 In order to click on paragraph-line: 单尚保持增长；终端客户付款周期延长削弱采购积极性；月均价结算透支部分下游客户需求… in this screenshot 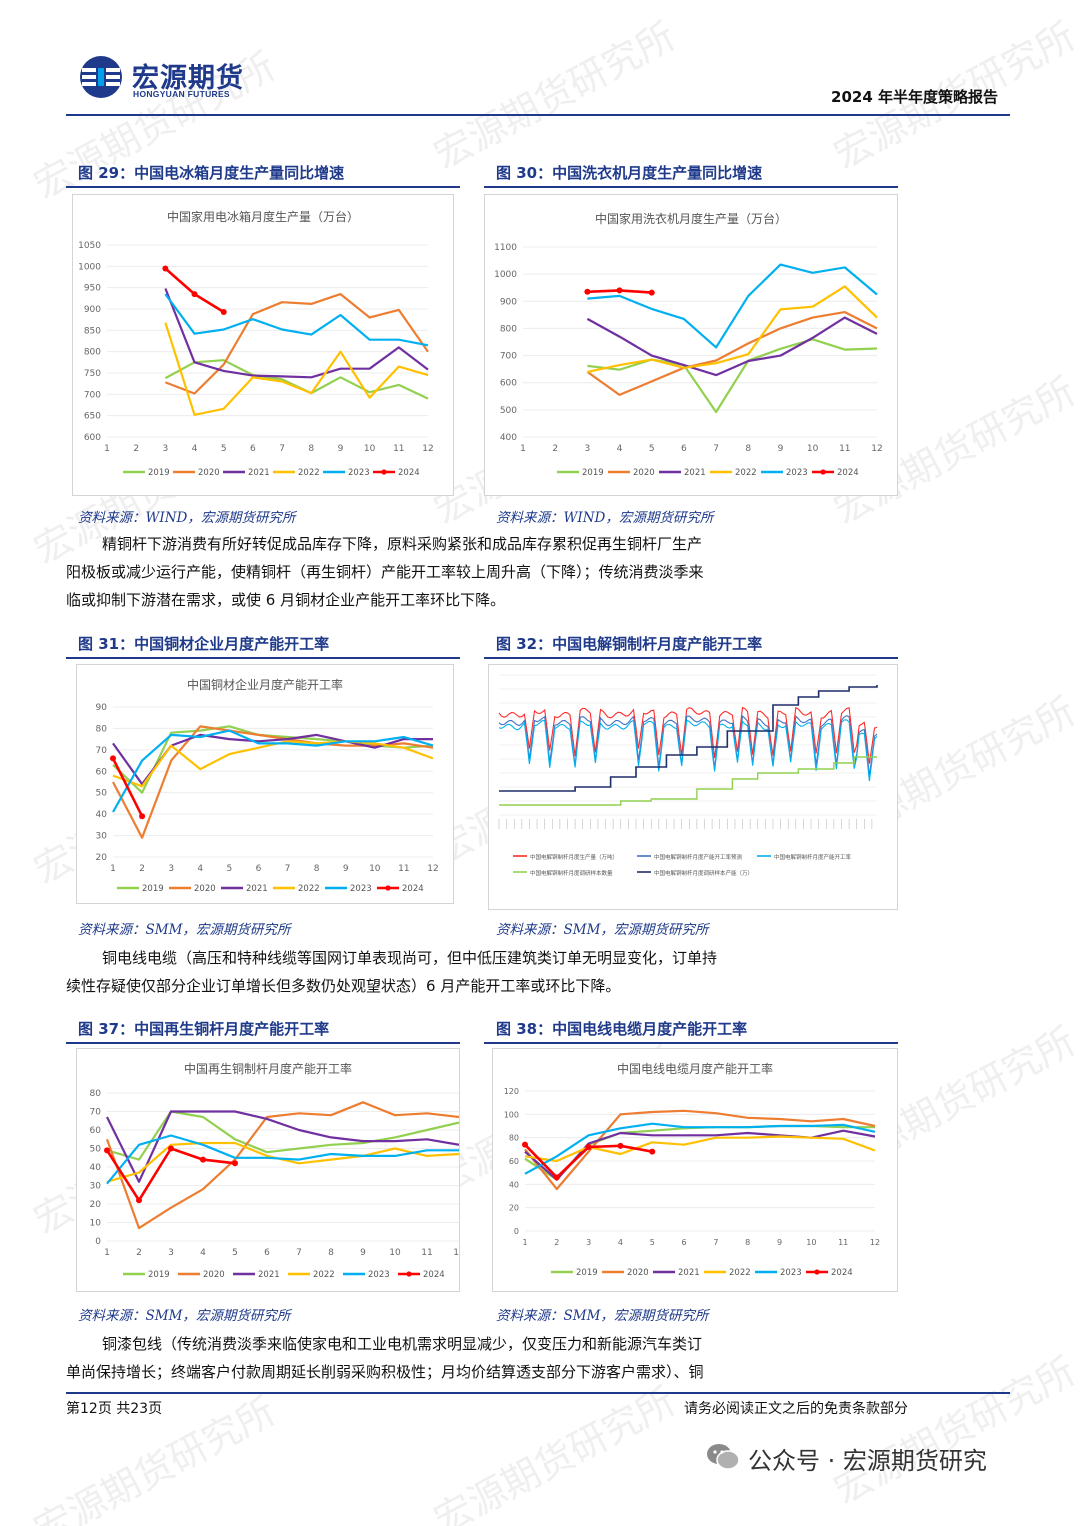, I will do `click(385, 1372)`.